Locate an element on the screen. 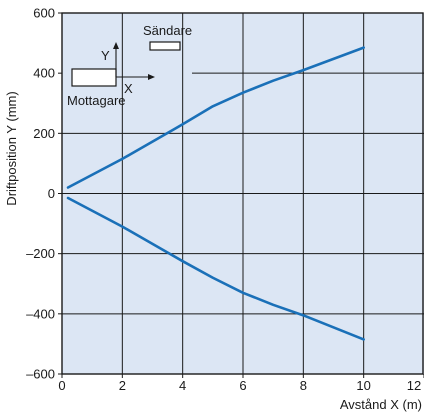  x-tick-label: 10 is located at coordinates (363, 385).